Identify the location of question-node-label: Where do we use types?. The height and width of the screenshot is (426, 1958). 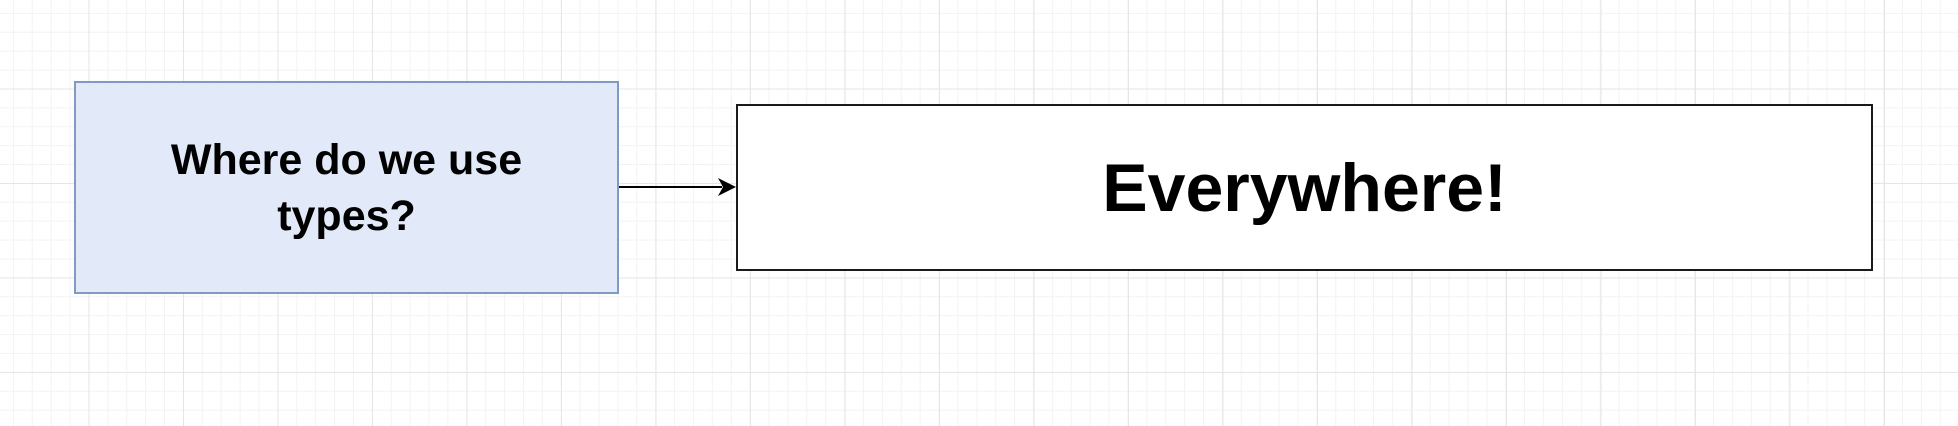
(346, 187).